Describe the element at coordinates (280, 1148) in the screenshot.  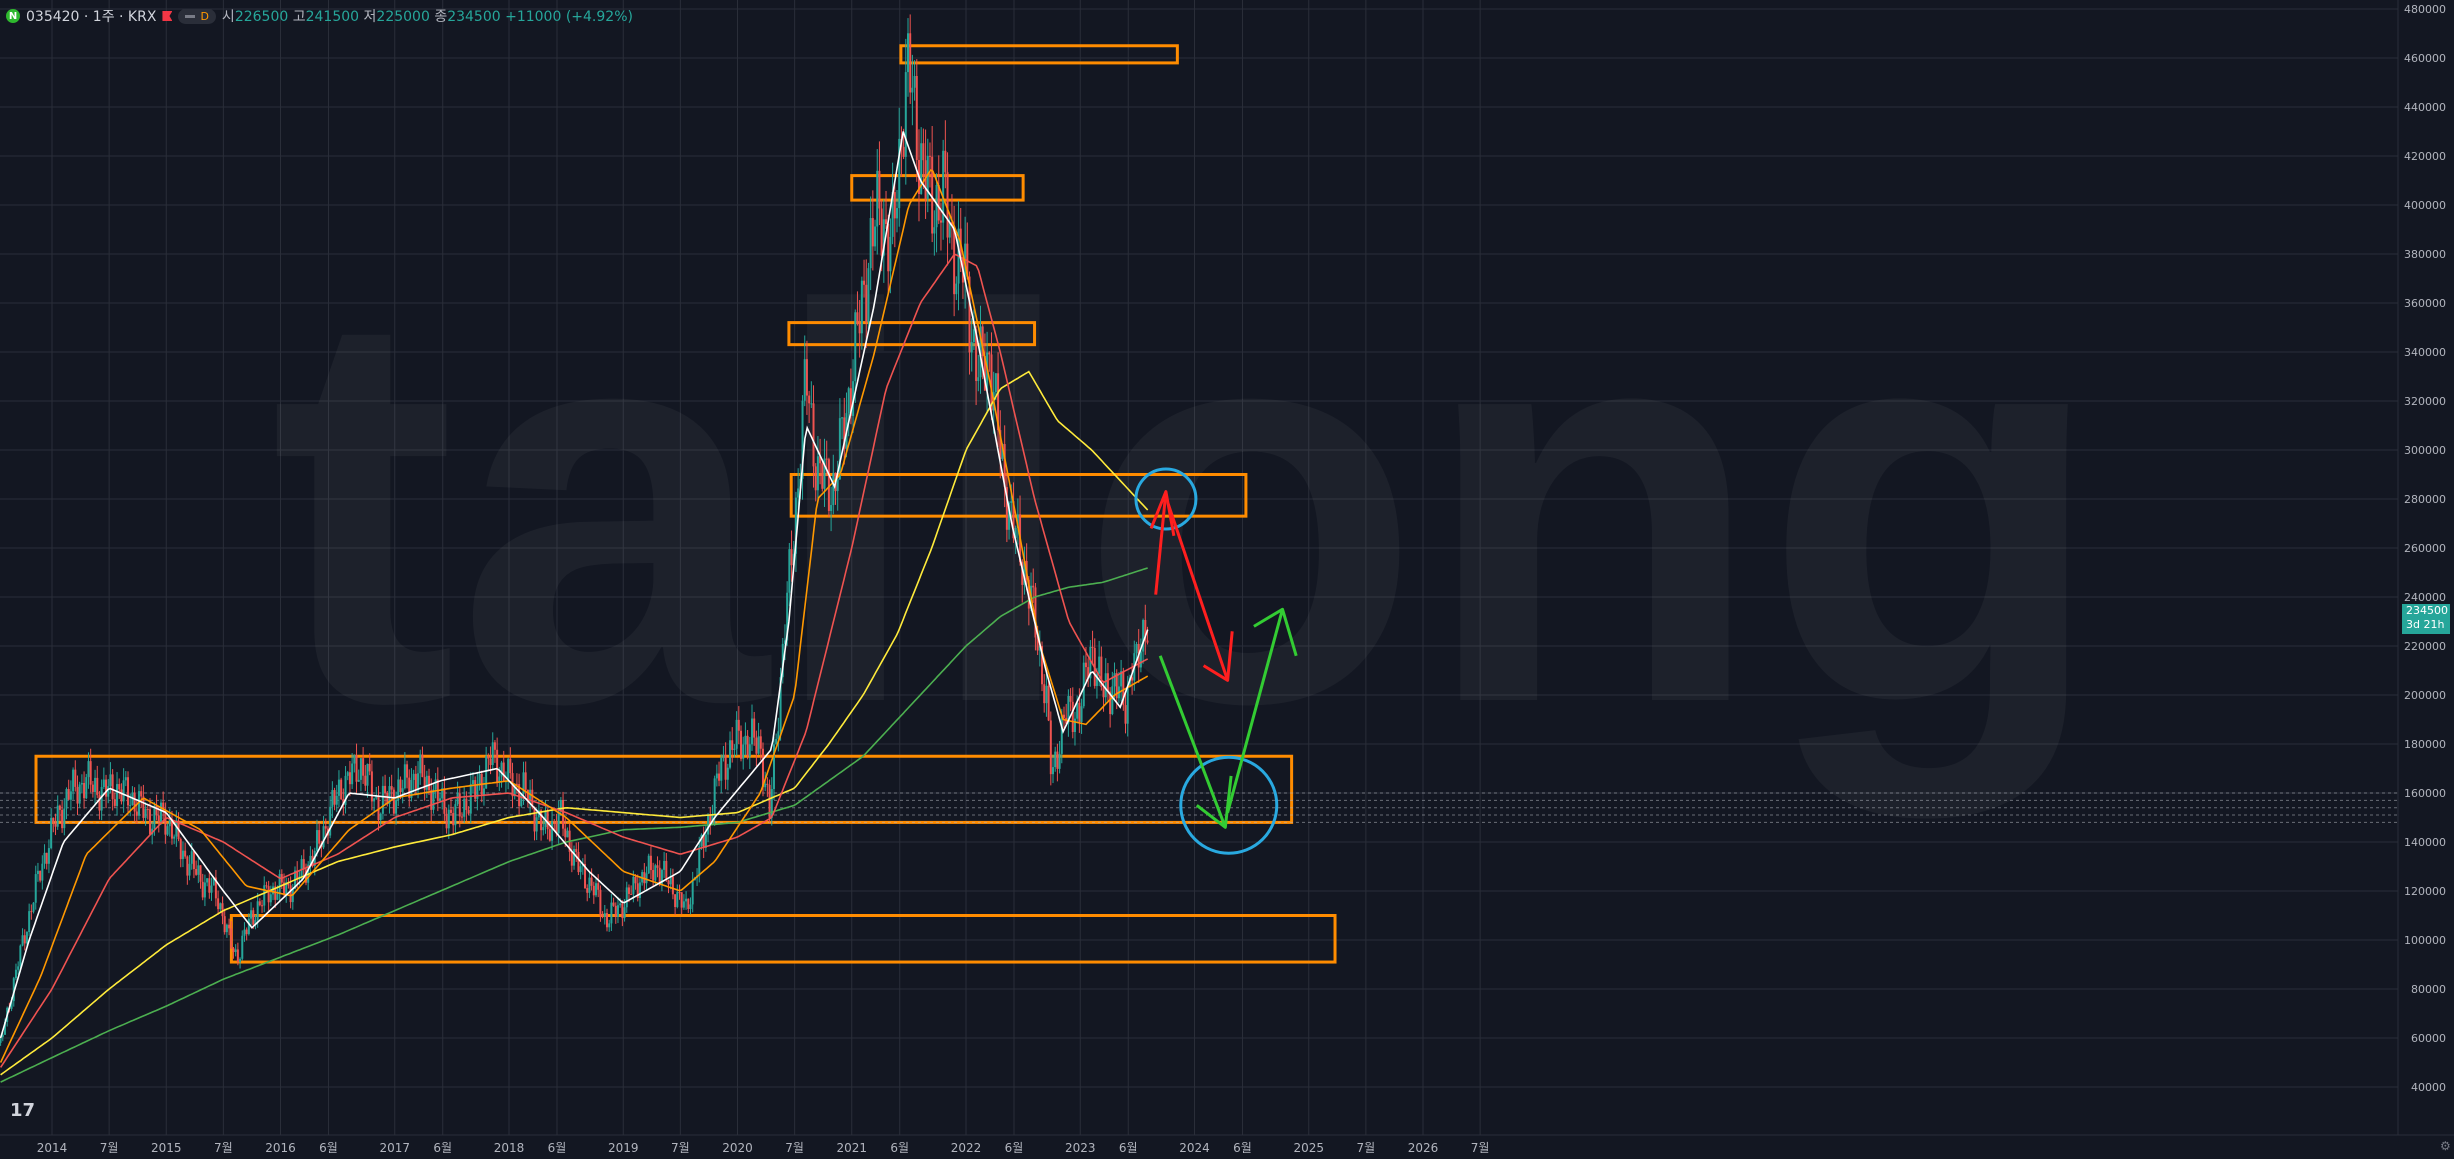
I see `x-tick-label: 2016` at that location.